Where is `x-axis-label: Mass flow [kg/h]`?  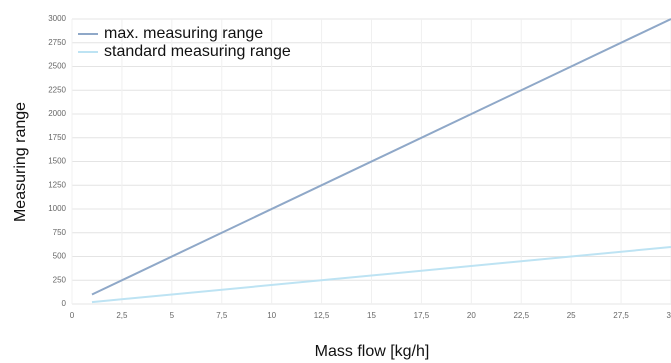
x-axis-label: Mass flow [kg/h] is located at coordinates (372, 351).